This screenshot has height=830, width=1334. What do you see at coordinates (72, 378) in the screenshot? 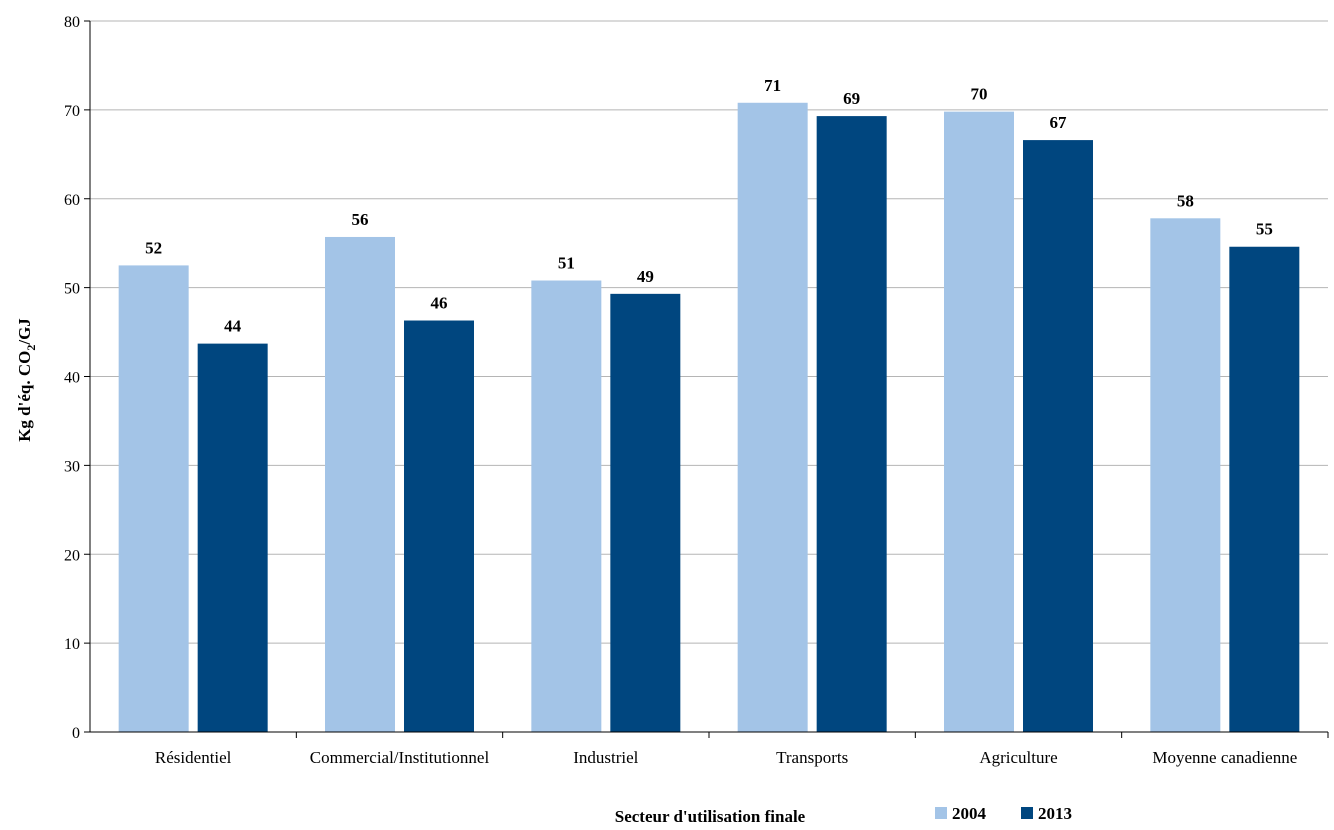
I see `y-tick-label: 40` at bounding box center [72, 378].